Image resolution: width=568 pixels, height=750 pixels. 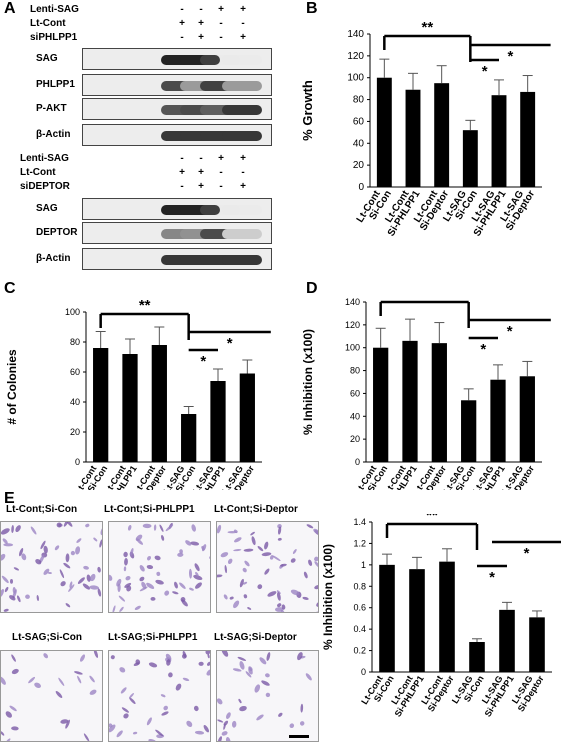 What do you see at coordinates (53, 134) in the screenshot?
I see `blot-band-label: β-Actin` at bounding box center [53, 134].